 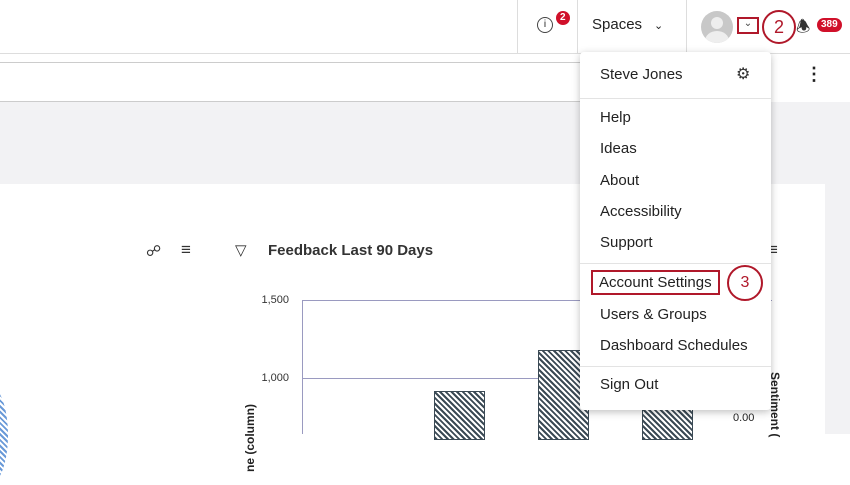 What do you see at coordinates (641, 74) in the screenshot?
I see `user-name: Steve Jones` at bounding box center [641, 74].